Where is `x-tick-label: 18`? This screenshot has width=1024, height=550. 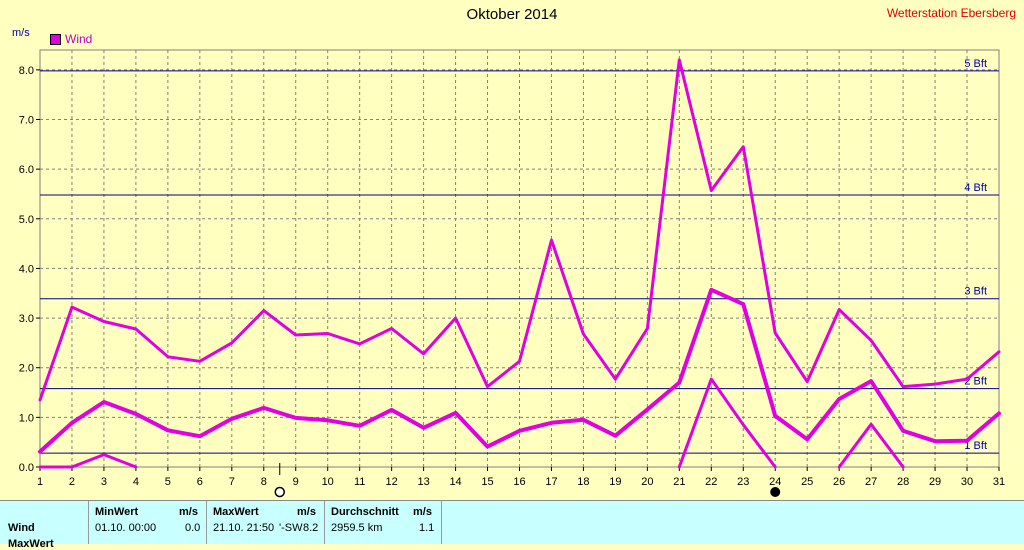
x-tick-label: 18 is located at coordinates (583, 482).